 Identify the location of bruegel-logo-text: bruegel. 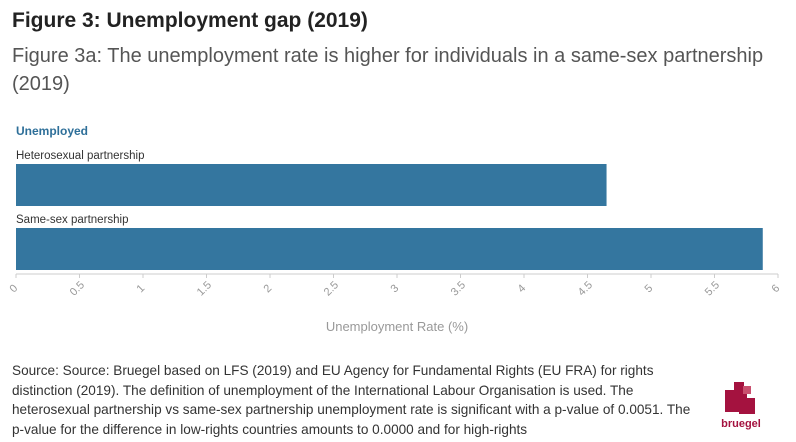
(741, 424).